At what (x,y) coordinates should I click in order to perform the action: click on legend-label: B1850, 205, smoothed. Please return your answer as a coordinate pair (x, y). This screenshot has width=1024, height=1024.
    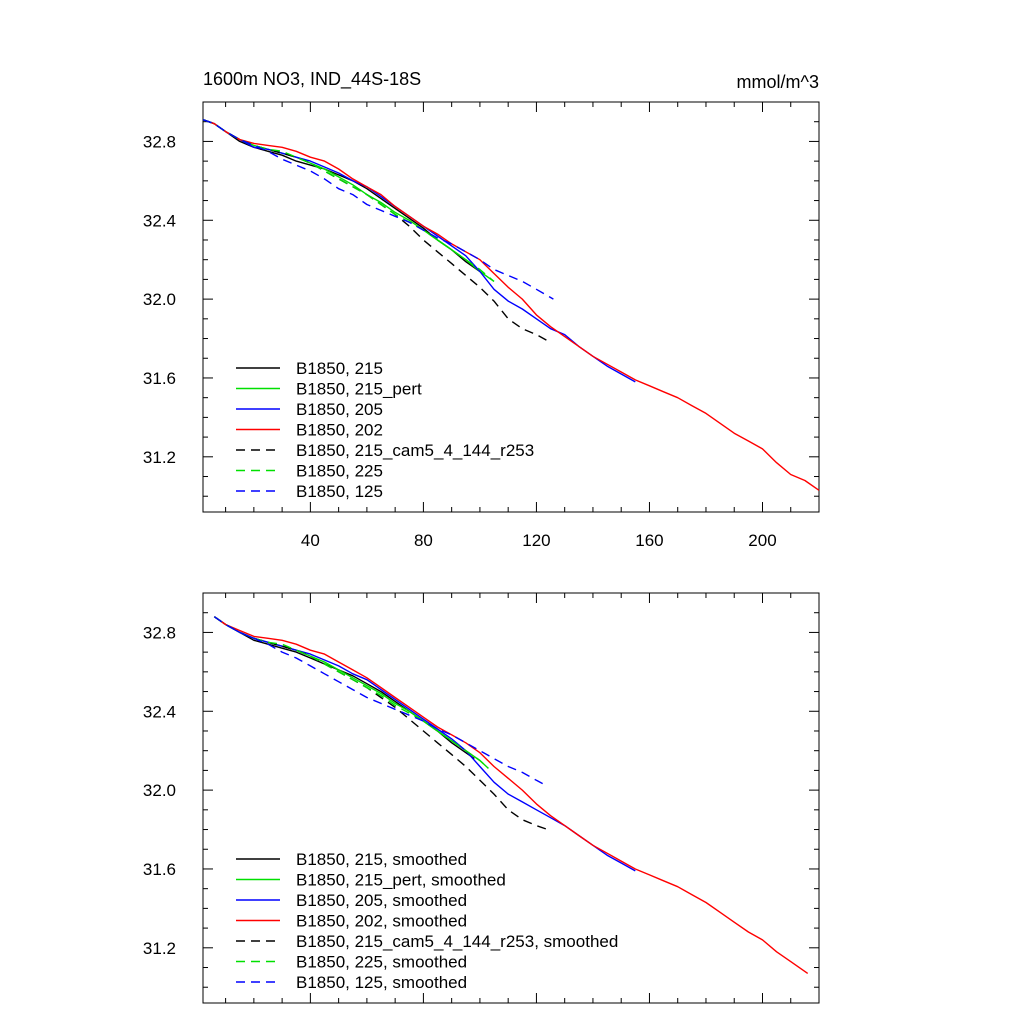
    Looking at the image, I should click on (381, 900).